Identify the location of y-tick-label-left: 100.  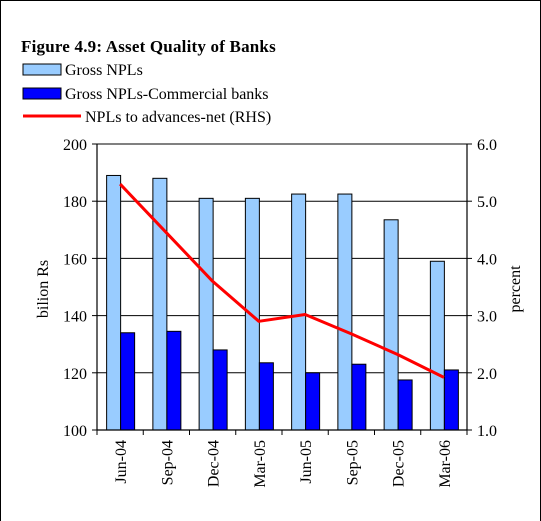
(75, 431).